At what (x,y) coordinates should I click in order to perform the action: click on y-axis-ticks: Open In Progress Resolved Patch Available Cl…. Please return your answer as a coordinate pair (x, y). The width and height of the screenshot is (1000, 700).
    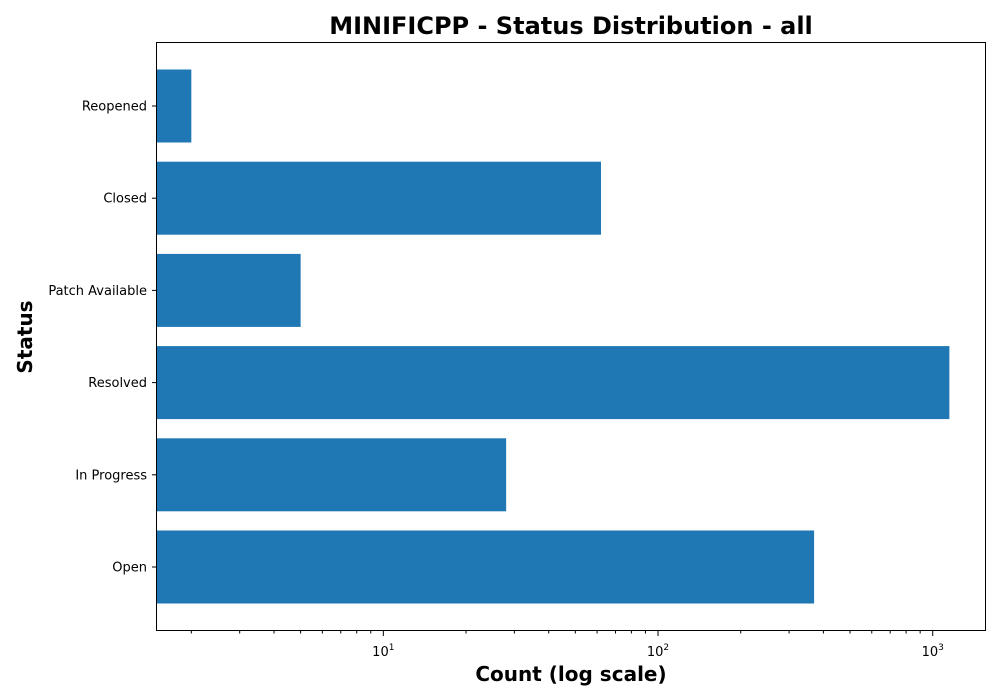
    Looking at the image, I should click on (102, 338).